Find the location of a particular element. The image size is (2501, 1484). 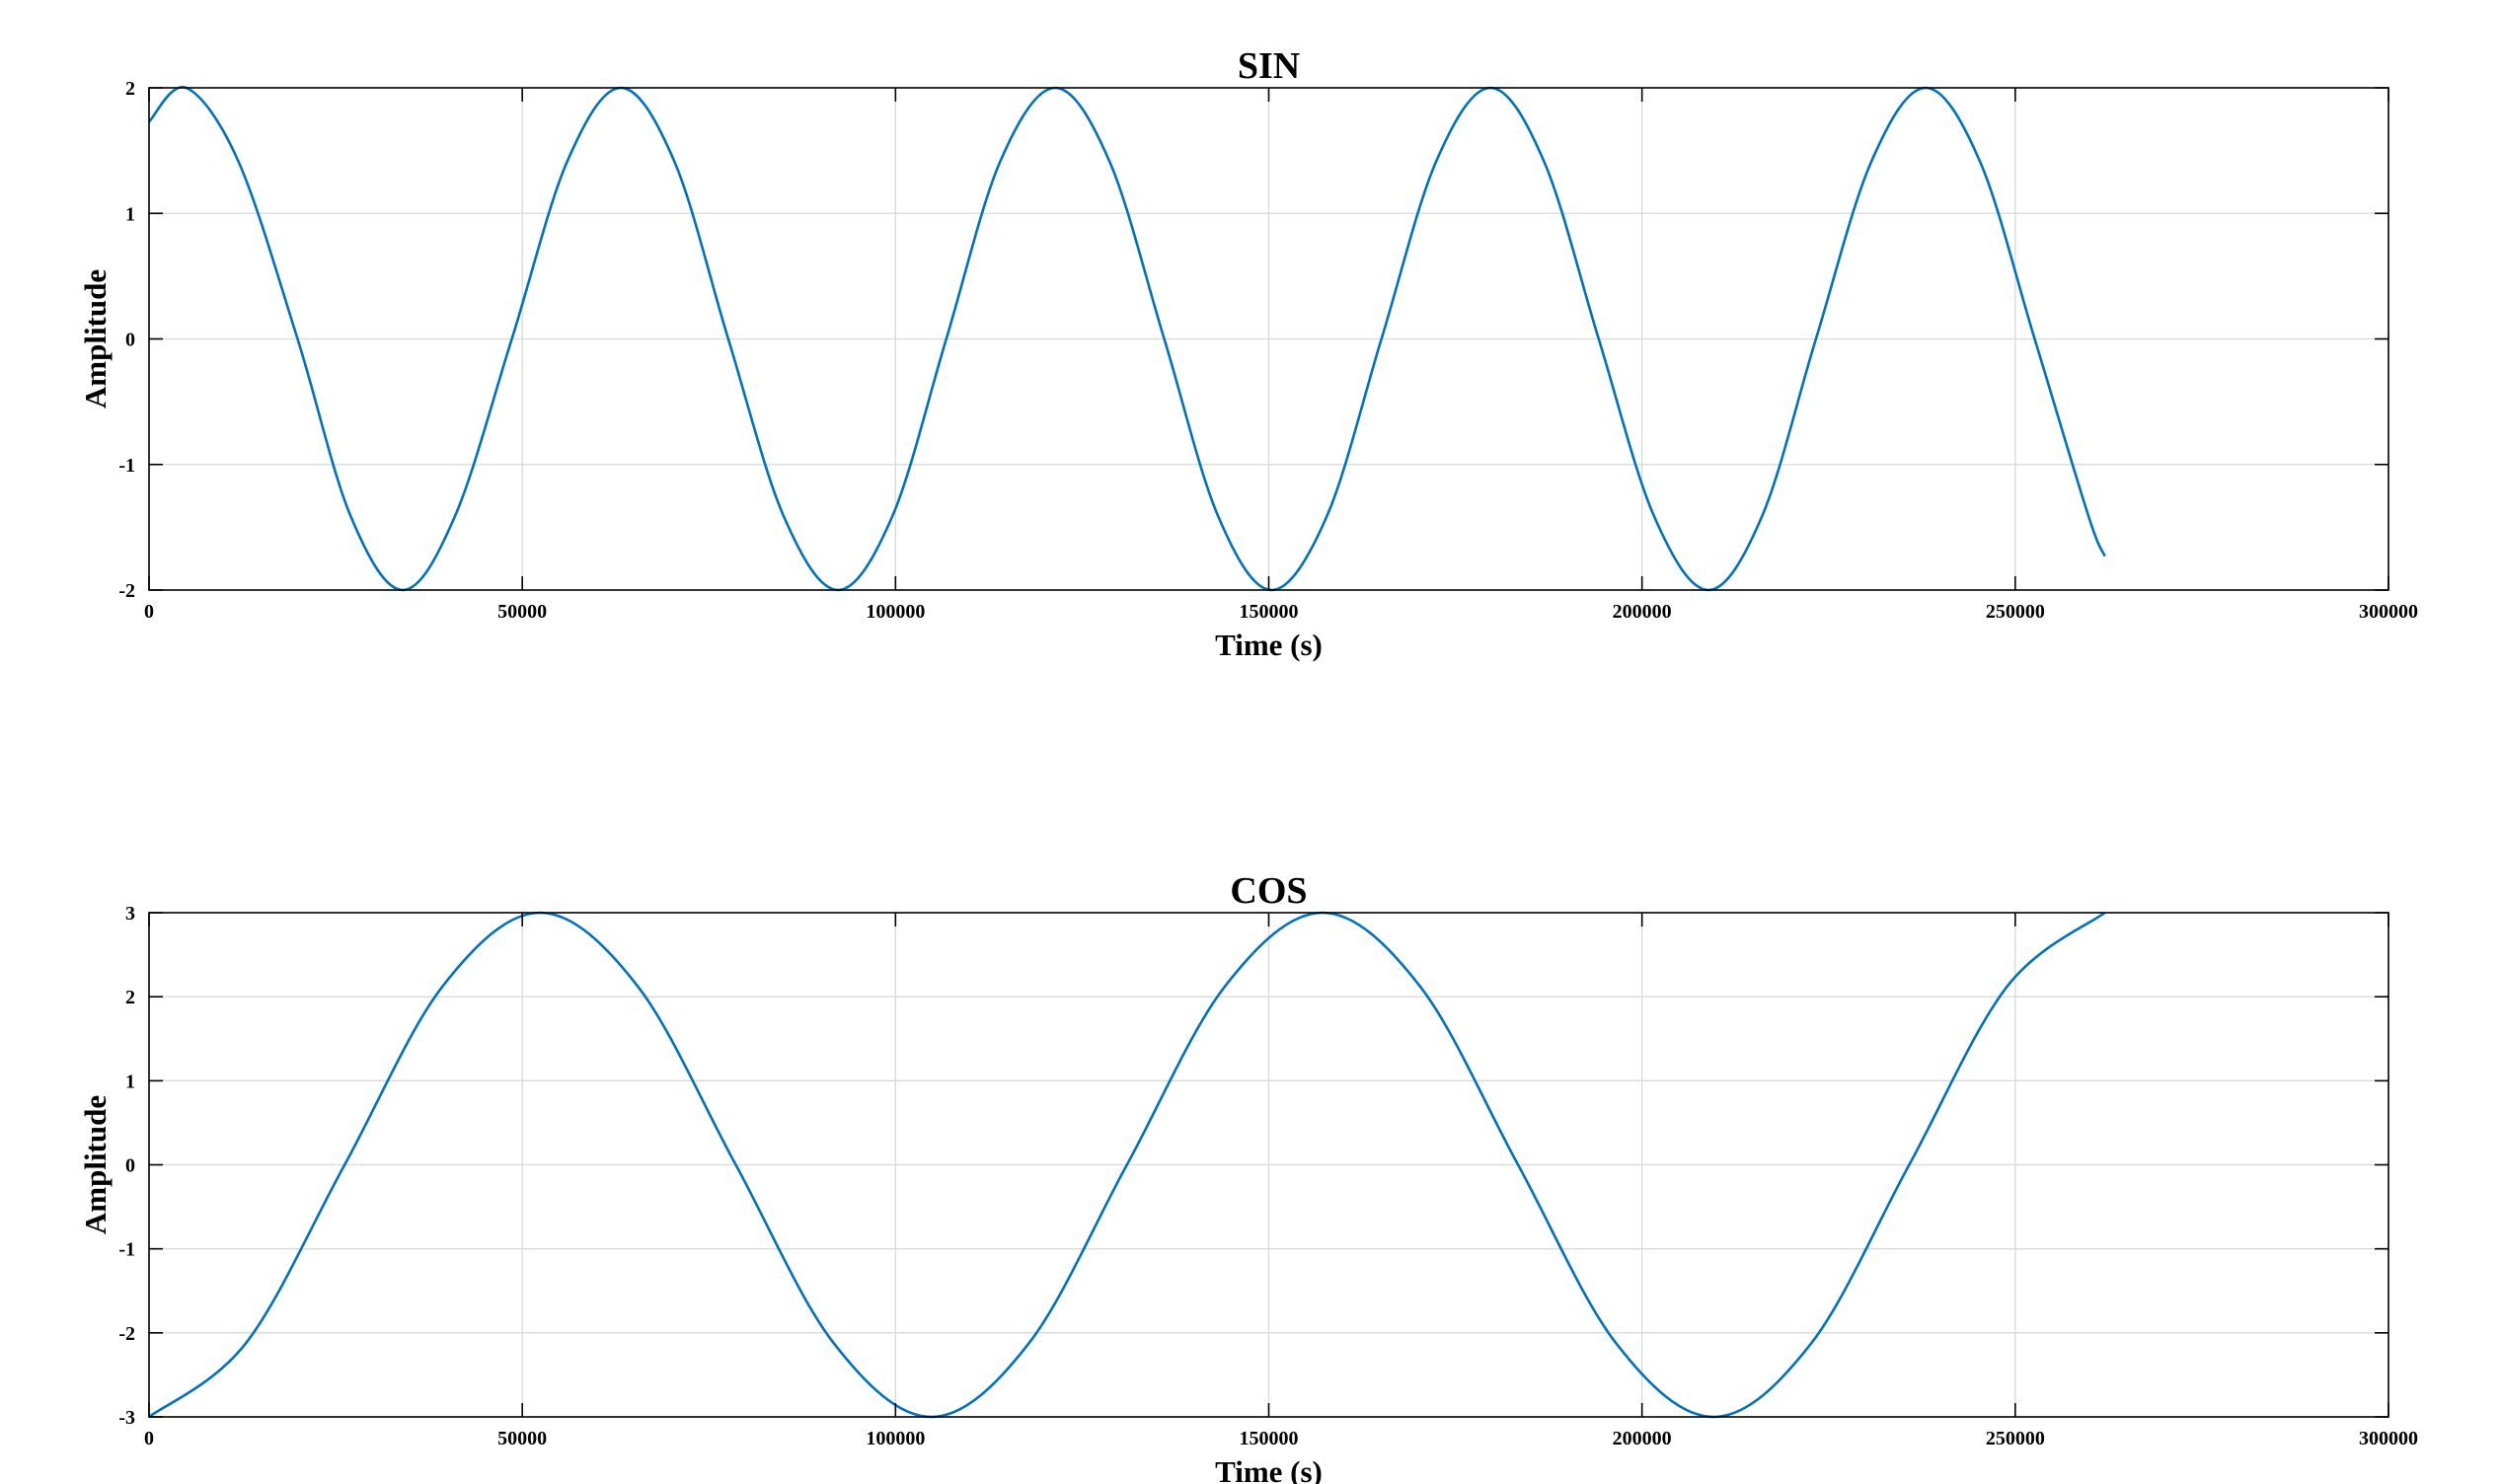

cos-x-tick-label: 250000 is located at coordinates (2015, 1438).